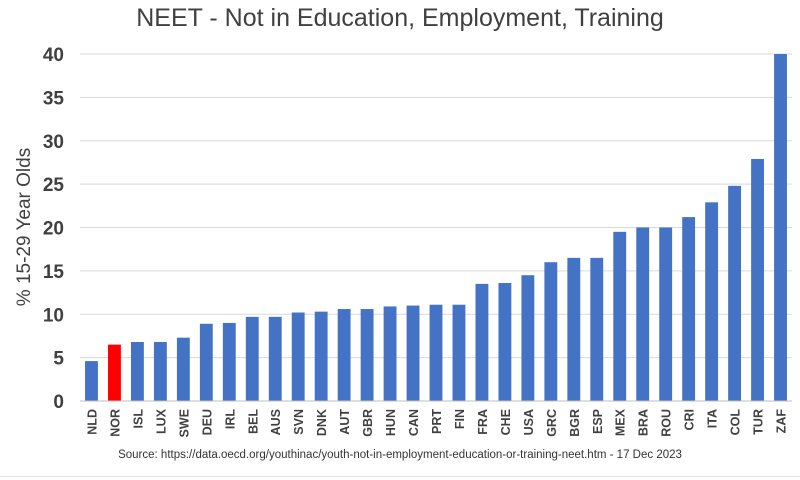 This screenshot has width=800, height=480. Describe the element at coordinates (413, 353) in the screenshot. I see `bar-can` at that location.